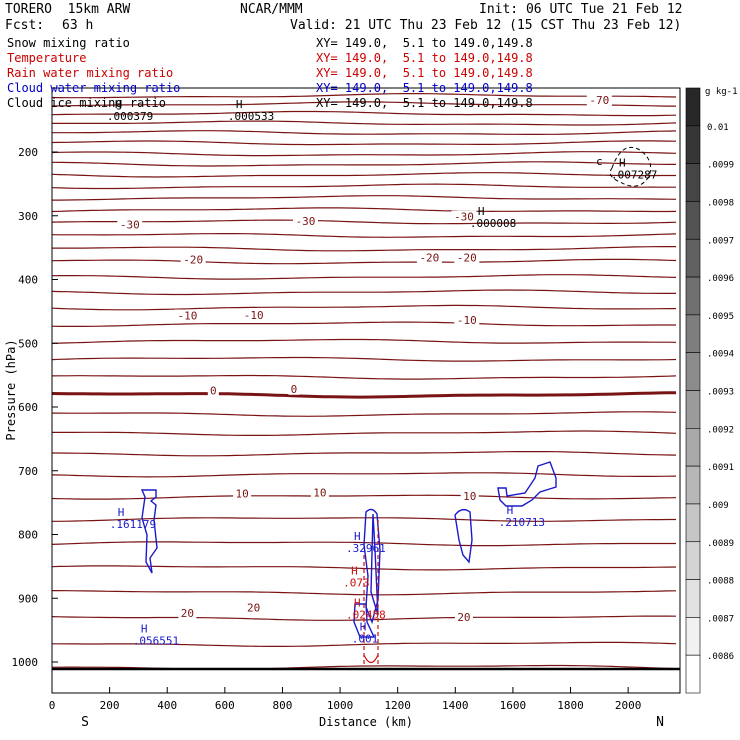 The height and width of the screenshot is (740, 740). I want to click on field-xy-temperature: XY= 149.0, 5.1 to 149.0,149.8, so click(424, 58).